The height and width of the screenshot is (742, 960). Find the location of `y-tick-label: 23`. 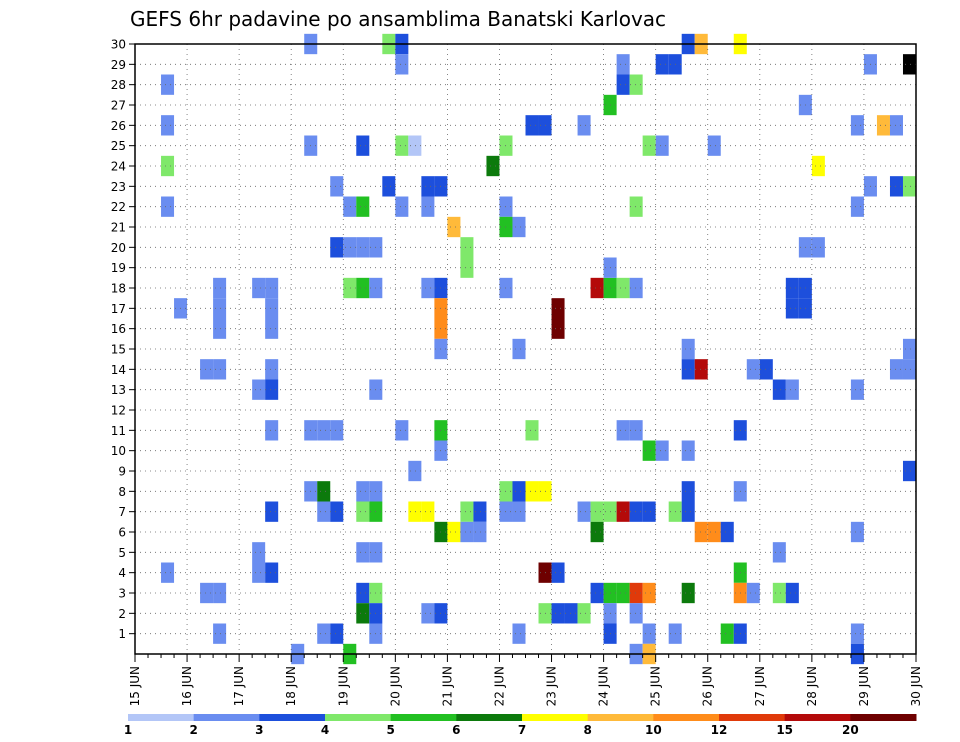

y-tick-label: 23 is located at coordinates (118, 187).